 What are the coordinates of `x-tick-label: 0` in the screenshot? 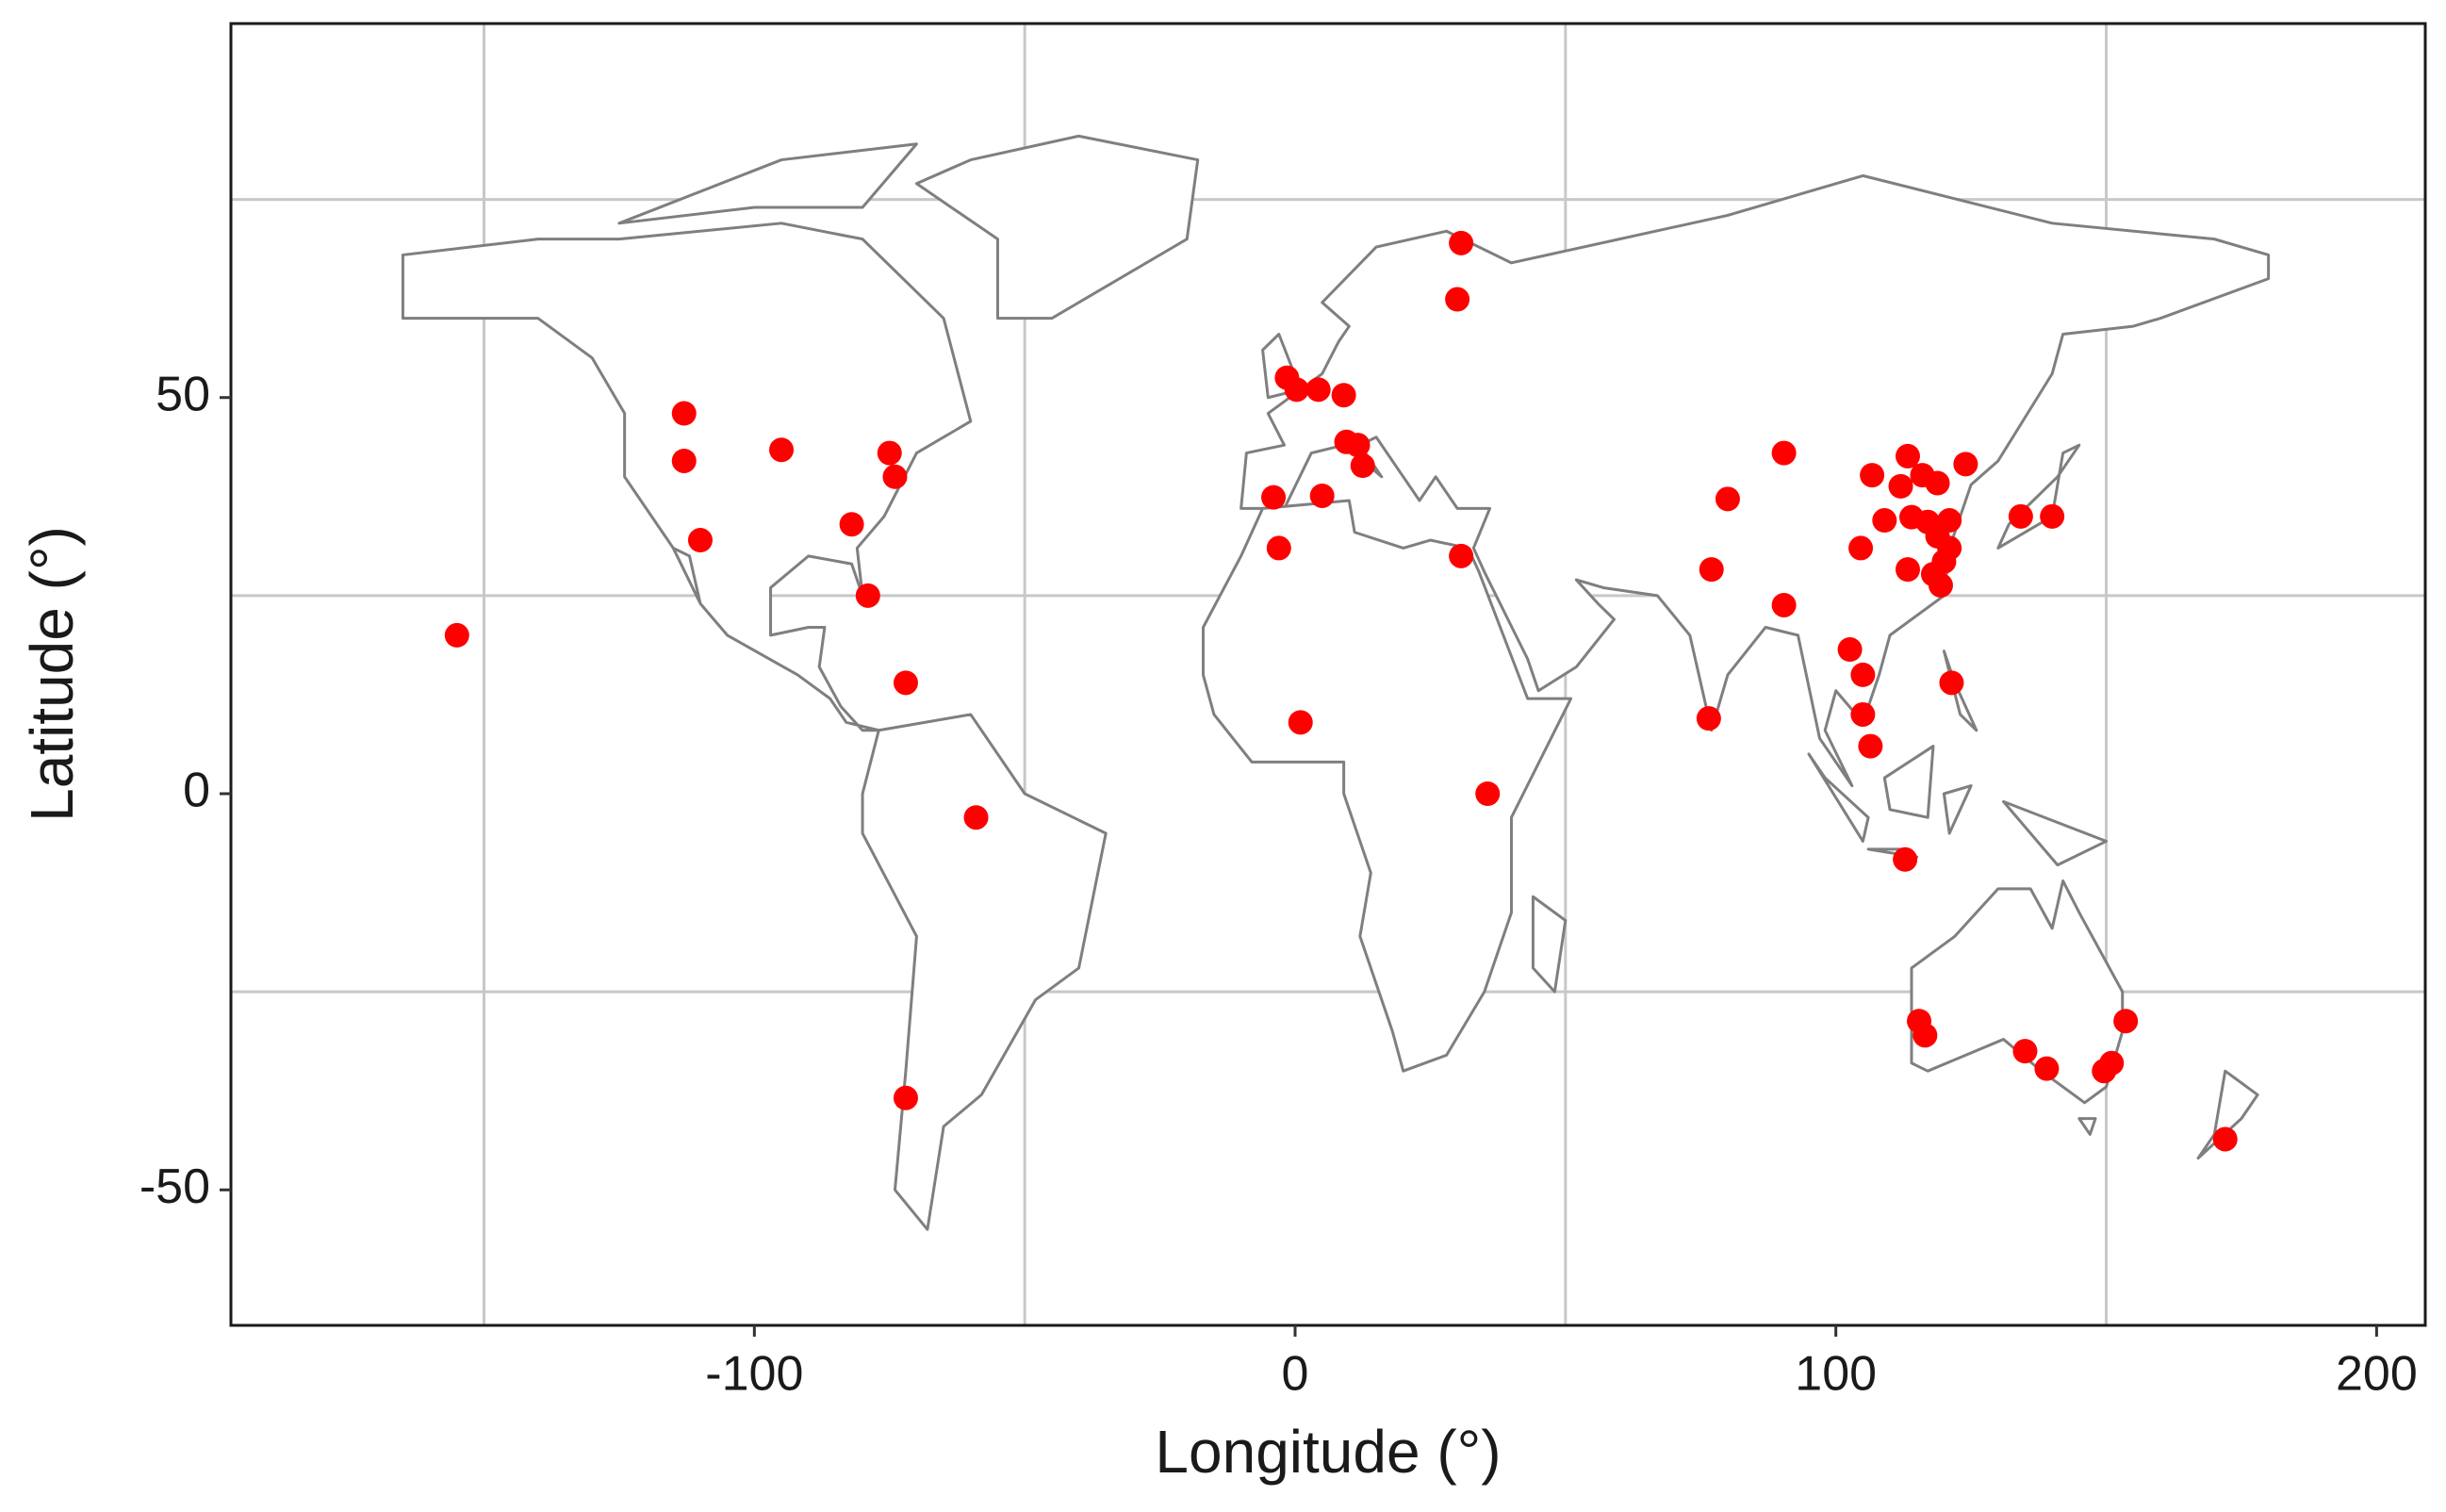 It's located at (1295, 1375).